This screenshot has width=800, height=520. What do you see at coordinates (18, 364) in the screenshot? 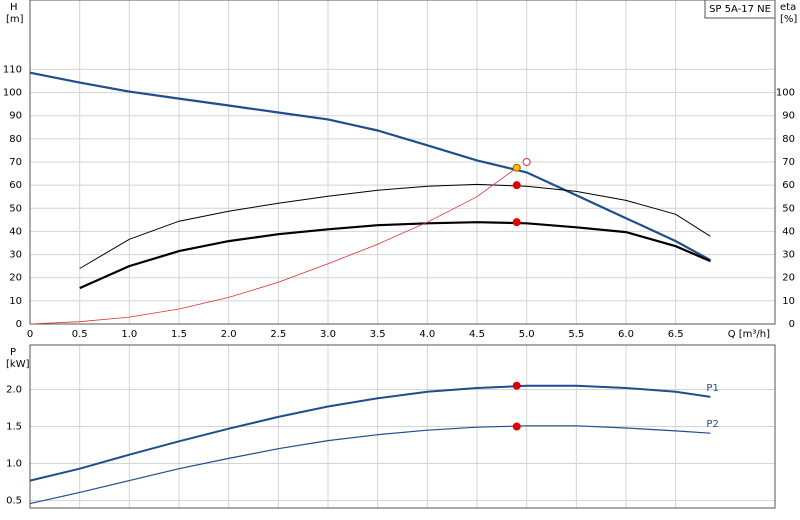
I see `y-axis-label: [kW]` at bounding box center [18, 364].